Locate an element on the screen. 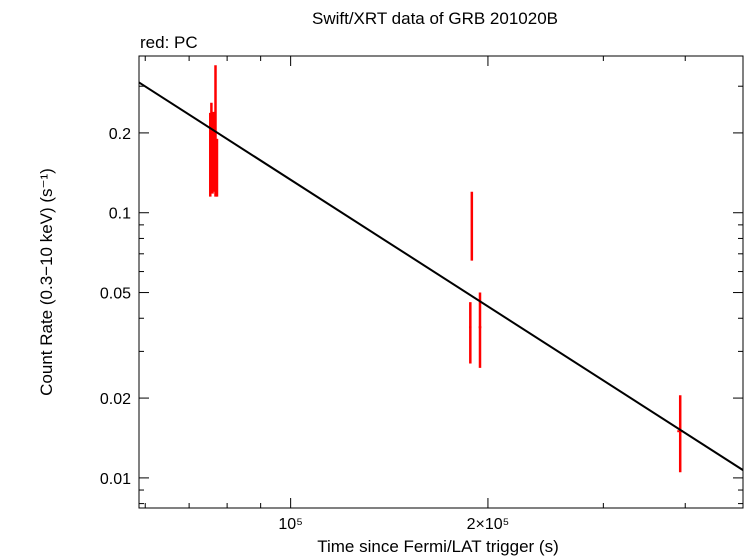  y-tick-label: 0.02 is located at coordinates (115, 399).